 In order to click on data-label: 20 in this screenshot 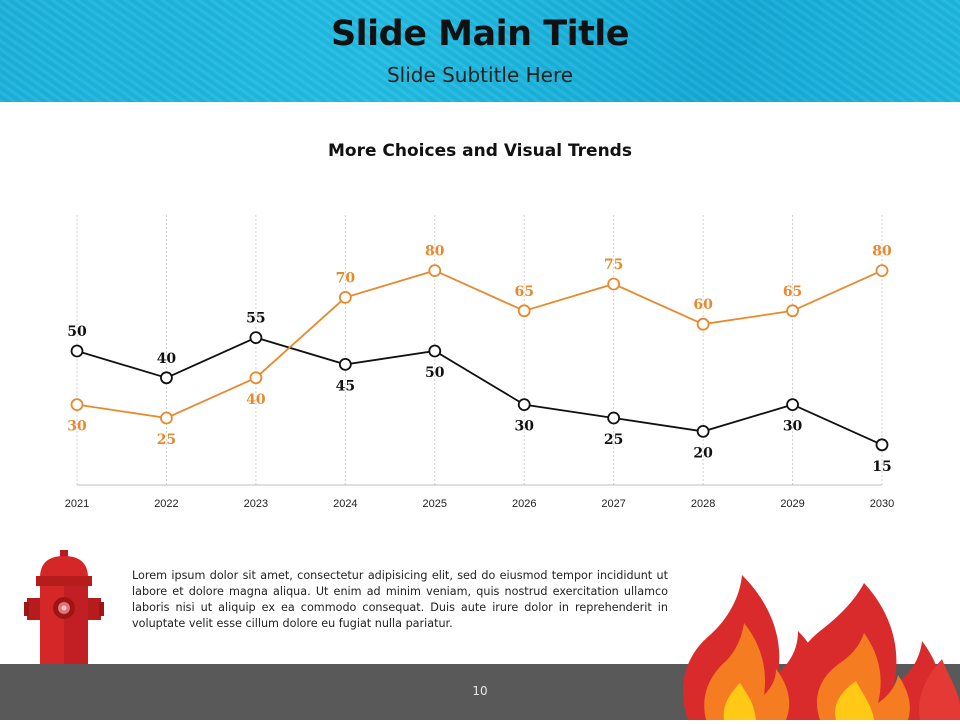, I will do `click(703, 453)`.